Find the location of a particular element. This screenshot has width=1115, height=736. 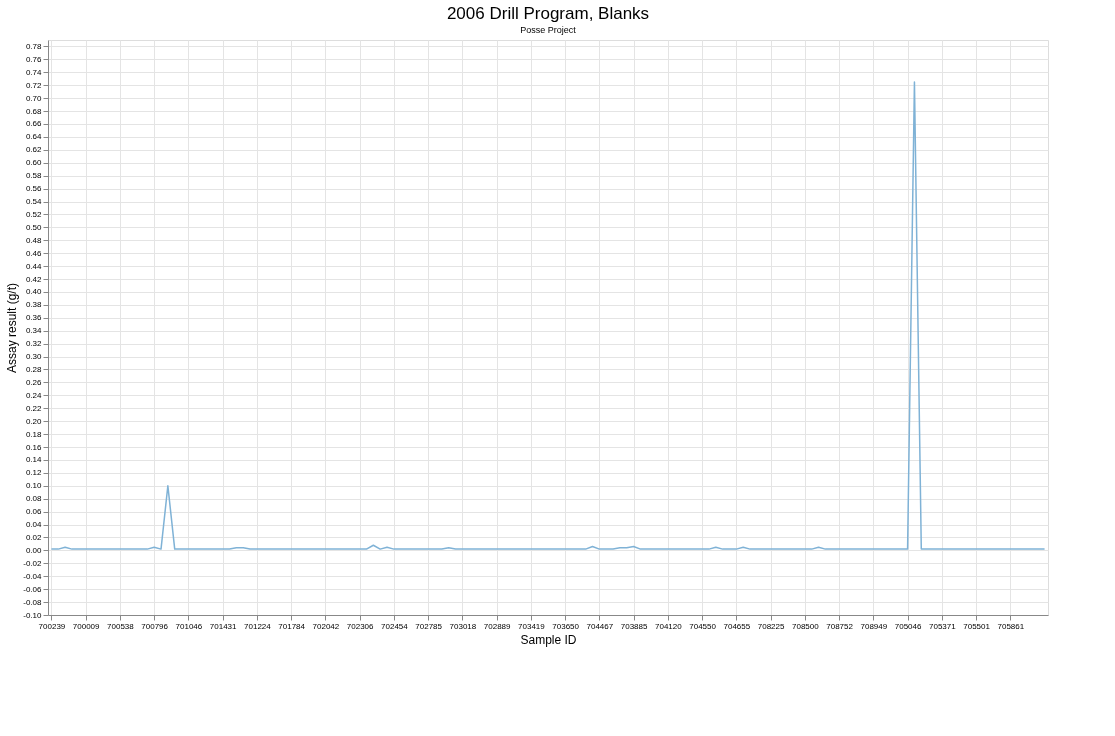

x-tick-label: 704550 is located at coordinates (703, 626).